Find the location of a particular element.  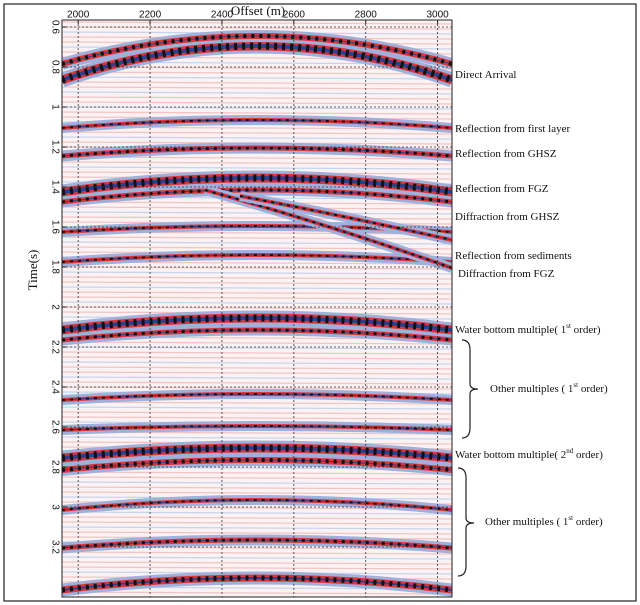

annotation: Reflection from sediments is located at coordinates (513, 256).